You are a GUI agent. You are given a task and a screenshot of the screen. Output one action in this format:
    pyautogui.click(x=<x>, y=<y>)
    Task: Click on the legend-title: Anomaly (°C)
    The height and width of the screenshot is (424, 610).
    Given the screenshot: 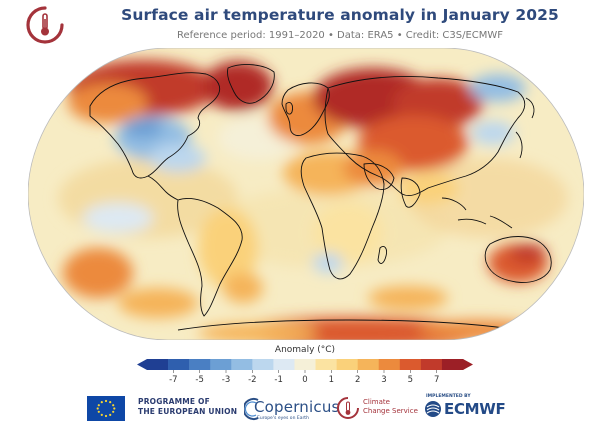 What is the action you would take?
    pyautogui.click(x=305, y=350)
    